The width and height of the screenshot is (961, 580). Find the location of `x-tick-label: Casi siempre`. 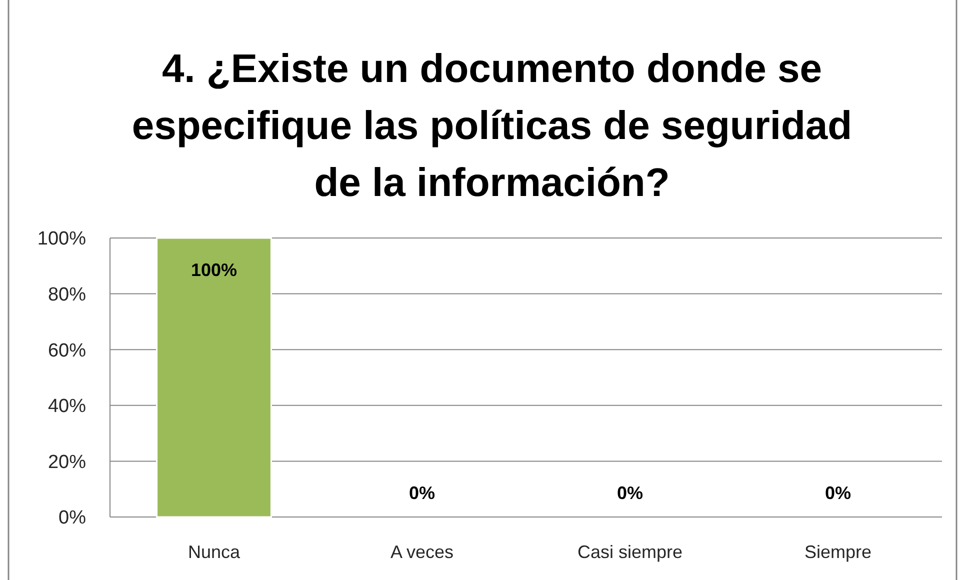

x-tick-label: Casi siempre is located at coordinates (630, 552).